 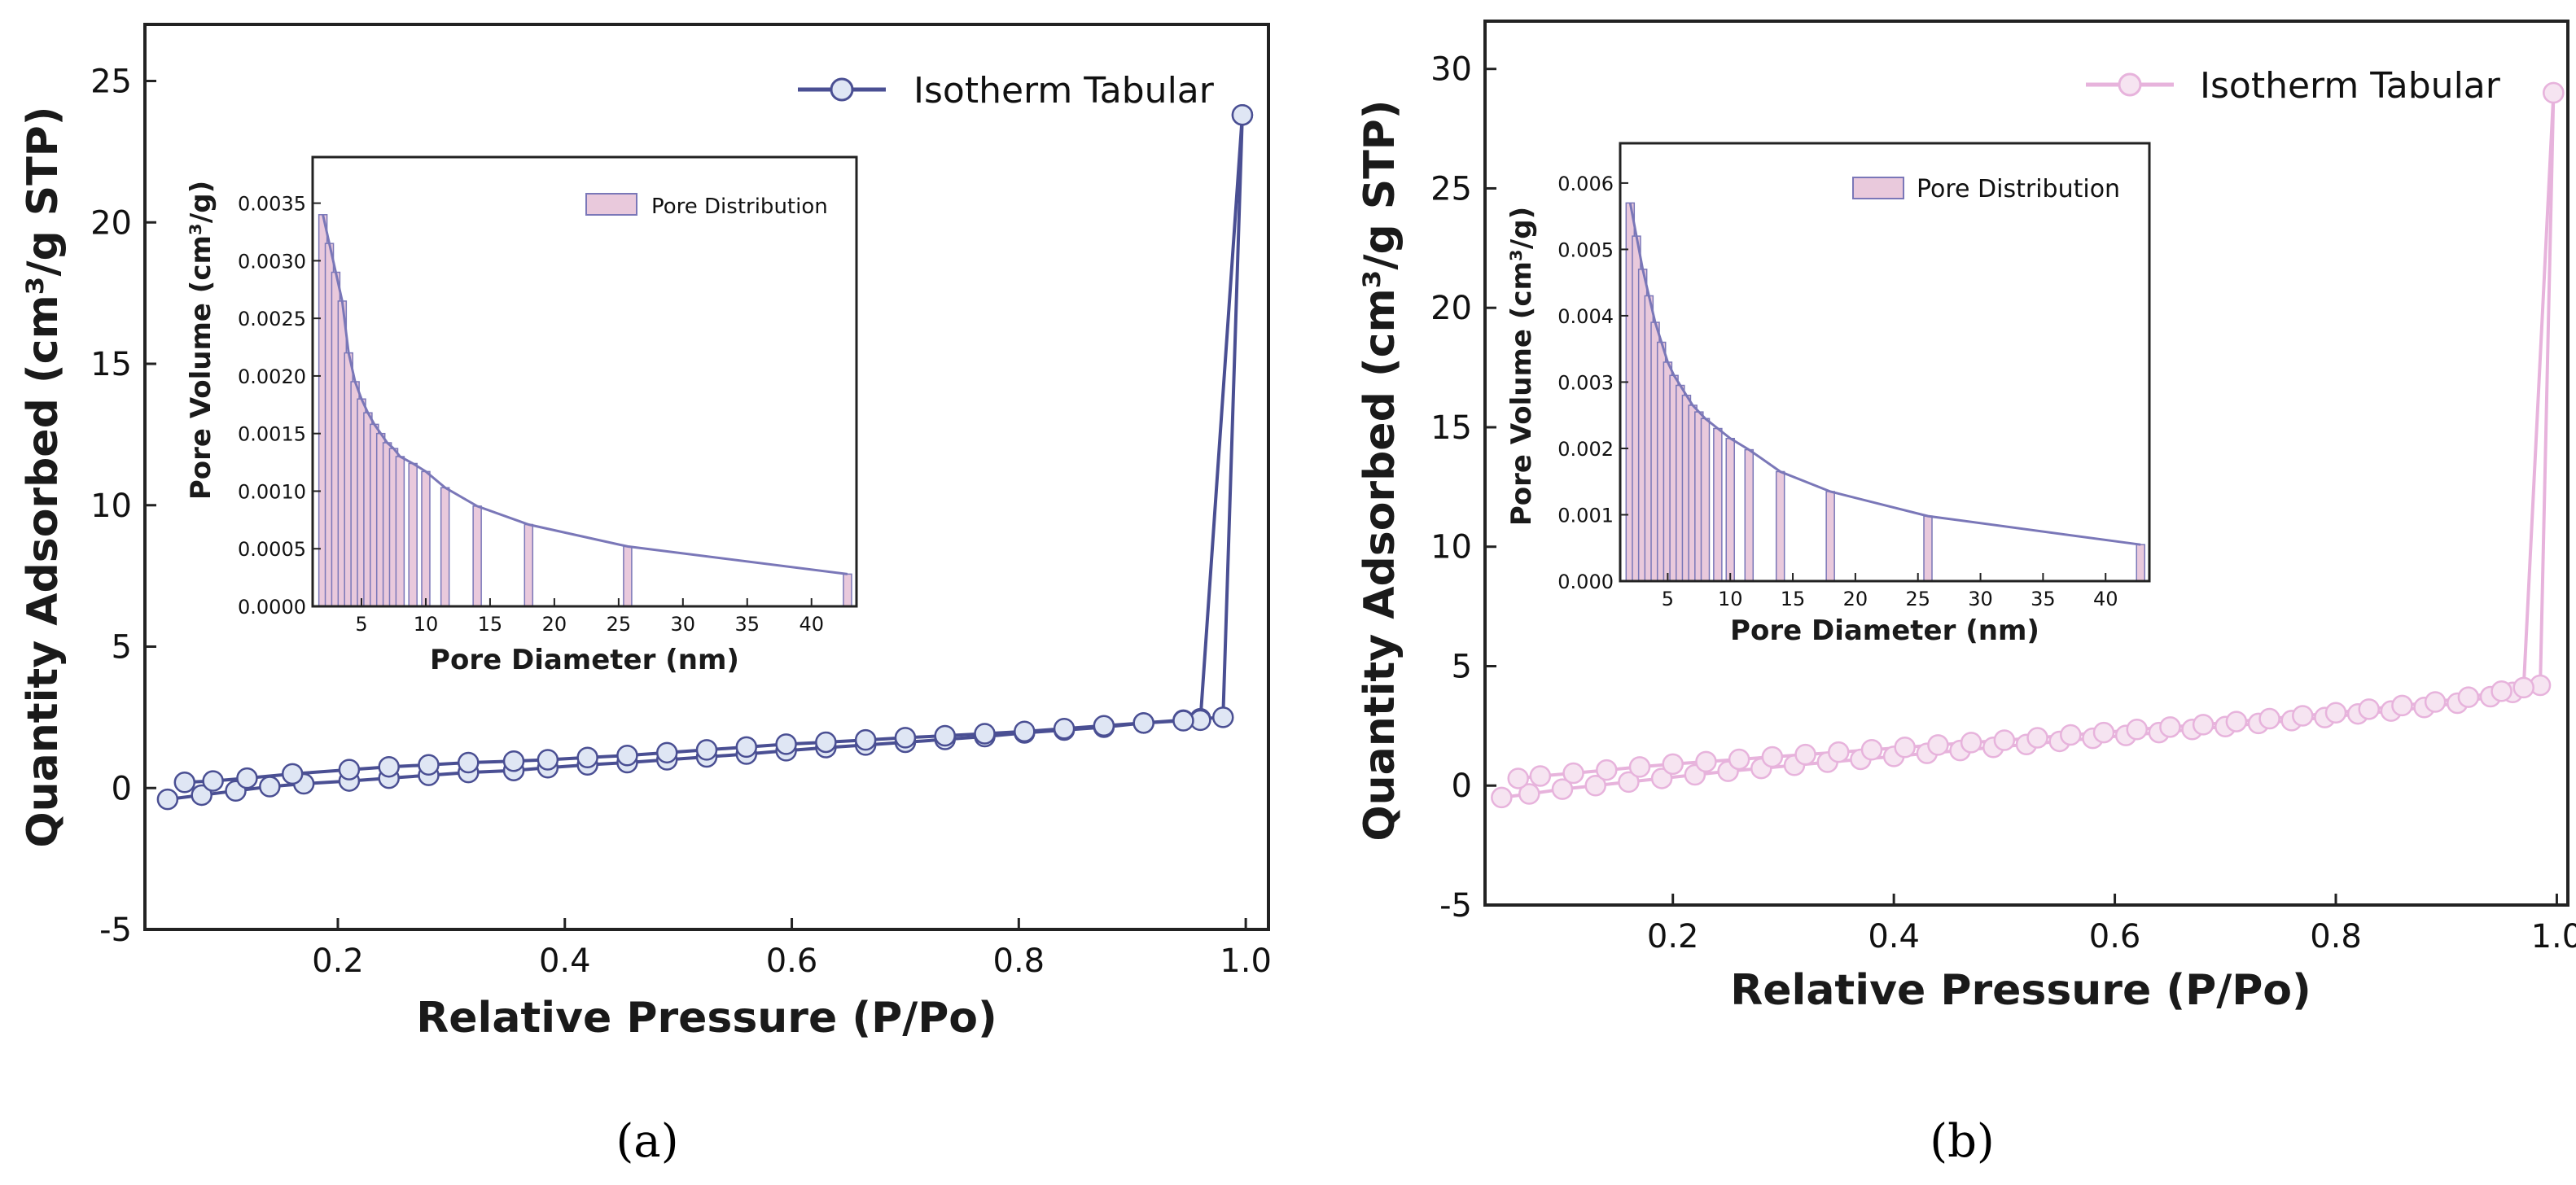 I want to click on panel-b-x-tick-label: 0.6, so click(x=2115, y=936).